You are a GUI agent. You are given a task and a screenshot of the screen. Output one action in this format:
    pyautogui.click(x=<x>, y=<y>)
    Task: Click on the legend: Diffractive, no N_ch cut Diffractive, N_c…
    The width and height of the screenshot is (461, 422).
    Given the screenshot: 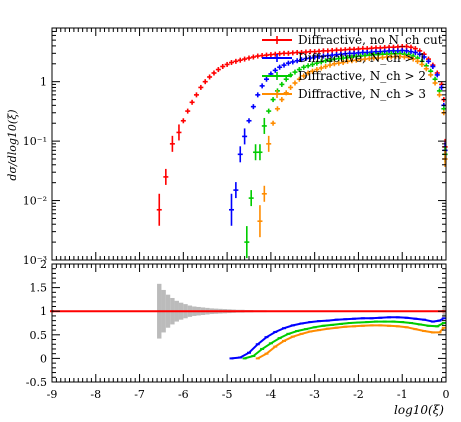 What is the action you would take?
    pyautogui.click(x=352, y=67)
    